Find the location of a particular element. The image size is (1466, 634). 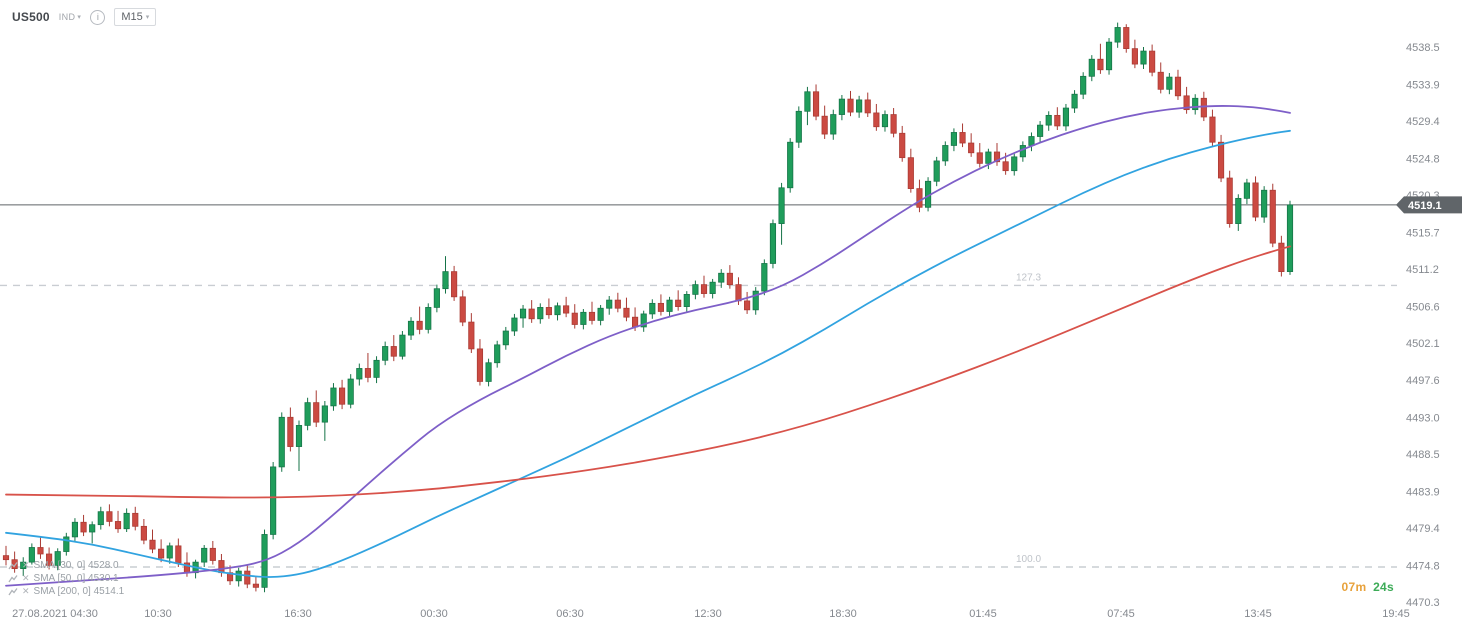

price-tick-label: 4497.6 is located at coordinates (1423, 381).